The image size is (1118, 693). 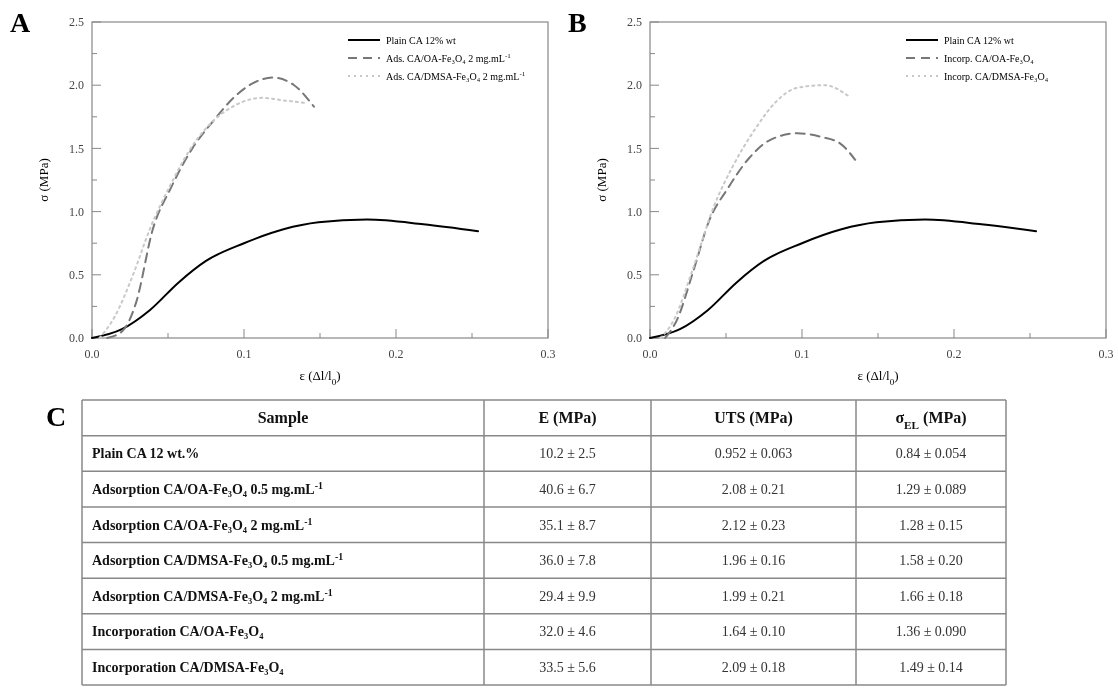 What do you see at coordinates (567, 561) in the screenshot?
I see `text: 36.0 ± 7.8` at bounding box center [567, 561].